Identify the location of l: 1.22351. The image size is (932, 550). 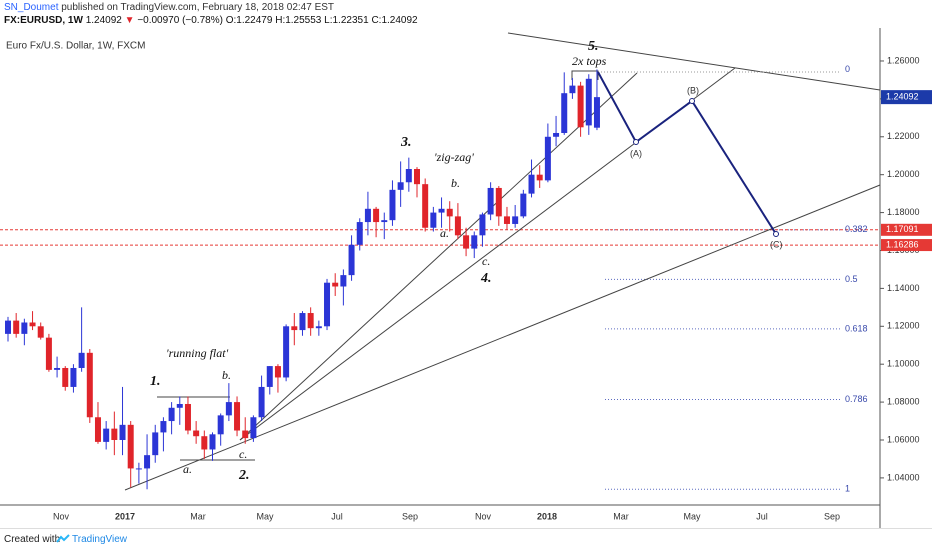
(350, 20).